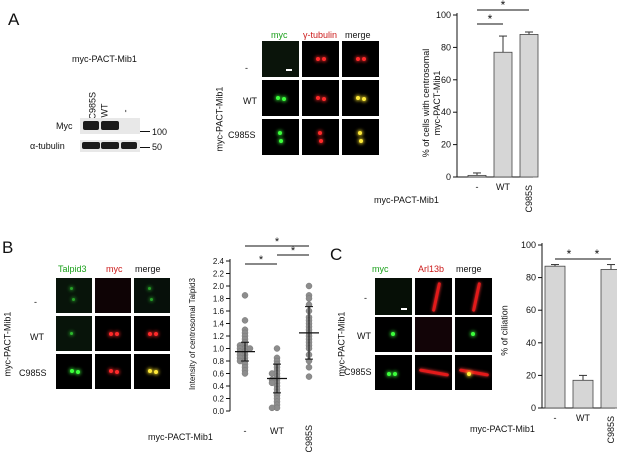 The width and height of the screenshot is (617, 455). Describe the element at coordinates (365, 298) in the screenshot. I see `c-row-neg: -` at that location.